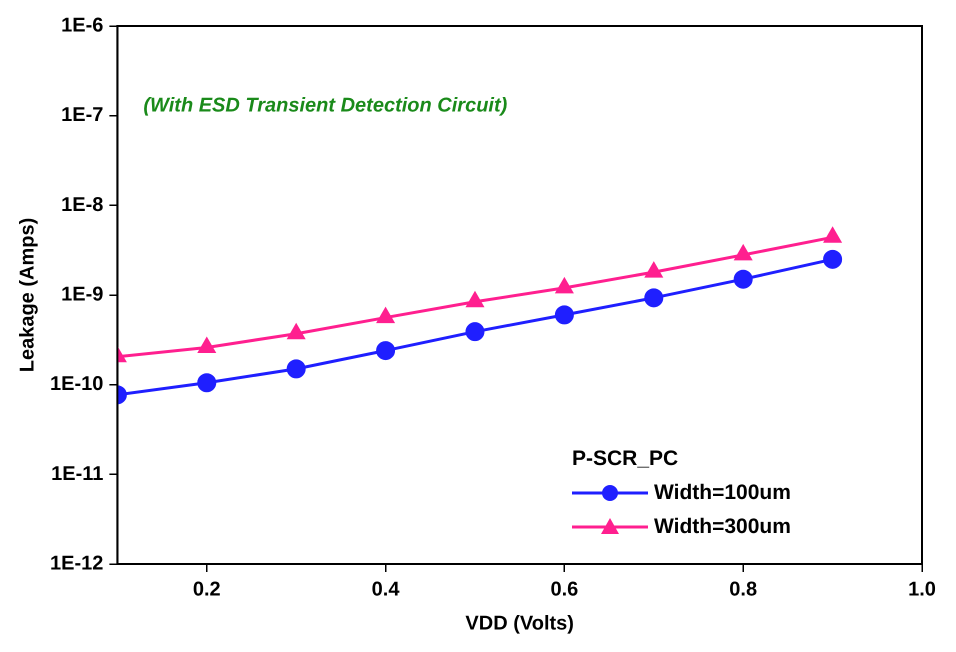 Image resolution: width=956 pixels, height=652 pixels. Describe the element at coordinates (922, 589) in the screenshot. I see `x-tick-label: 1.0` at that location.